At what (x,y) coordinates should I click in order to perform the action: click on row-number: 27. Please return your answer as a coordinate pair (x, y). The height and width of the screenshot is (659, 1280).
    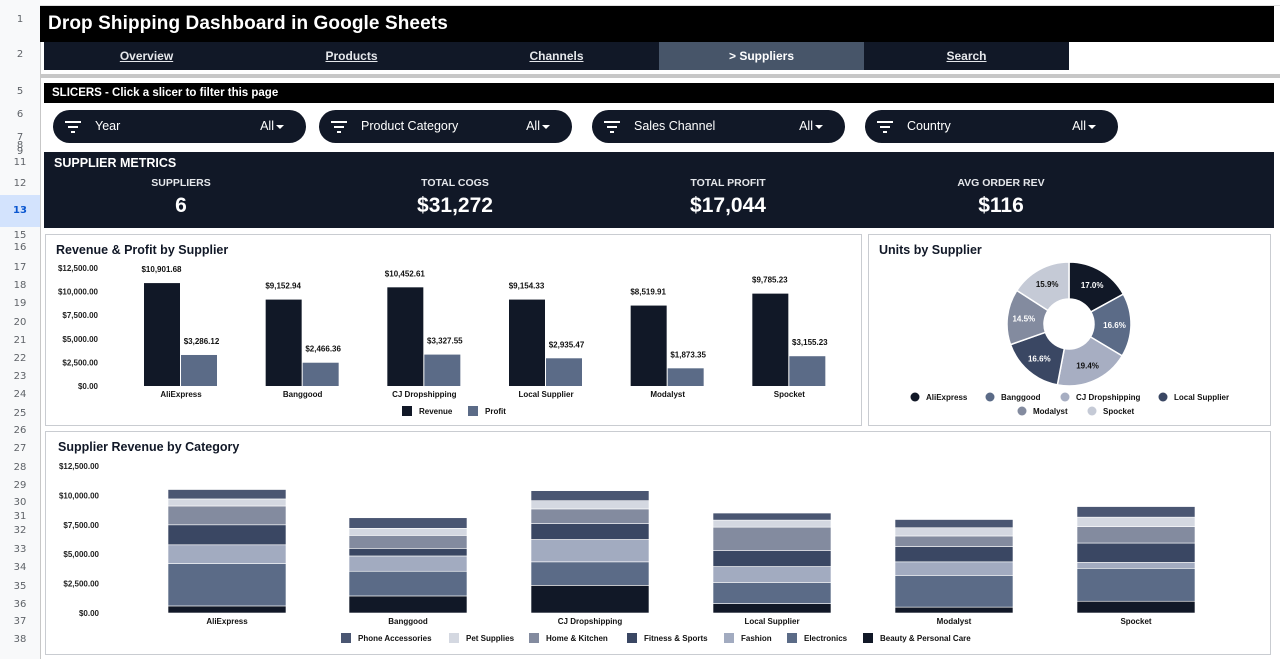
    Looking at the image, I should click on (20, 448).